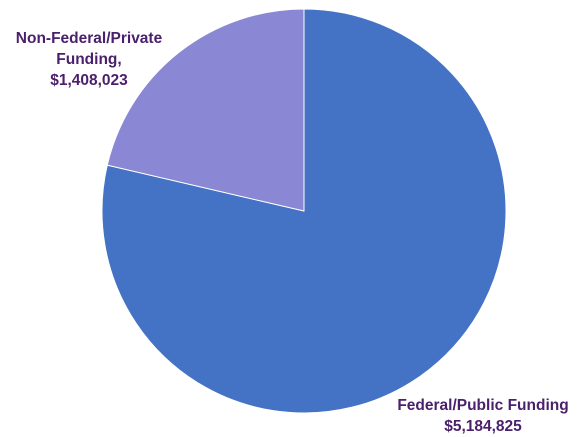 This screenshot has height=437, width=578. Describe the element at coordinates (483, 416) in the screenshot. I see `data-label-public: Federal/Public Funding $5,184,825` at that location.